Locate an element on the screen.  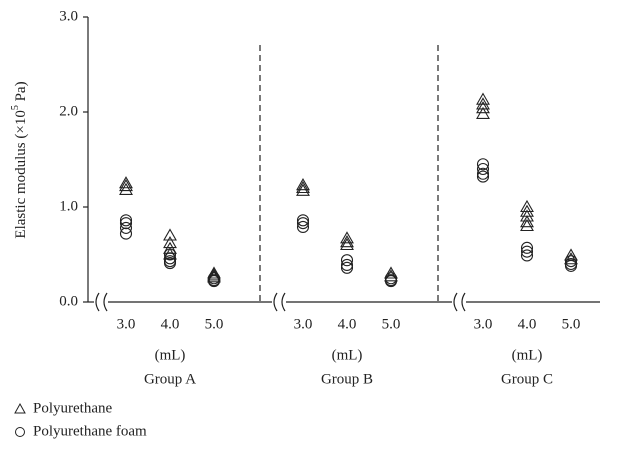
legend-label: Polyurethane foam is located at coordinates (90, 431).